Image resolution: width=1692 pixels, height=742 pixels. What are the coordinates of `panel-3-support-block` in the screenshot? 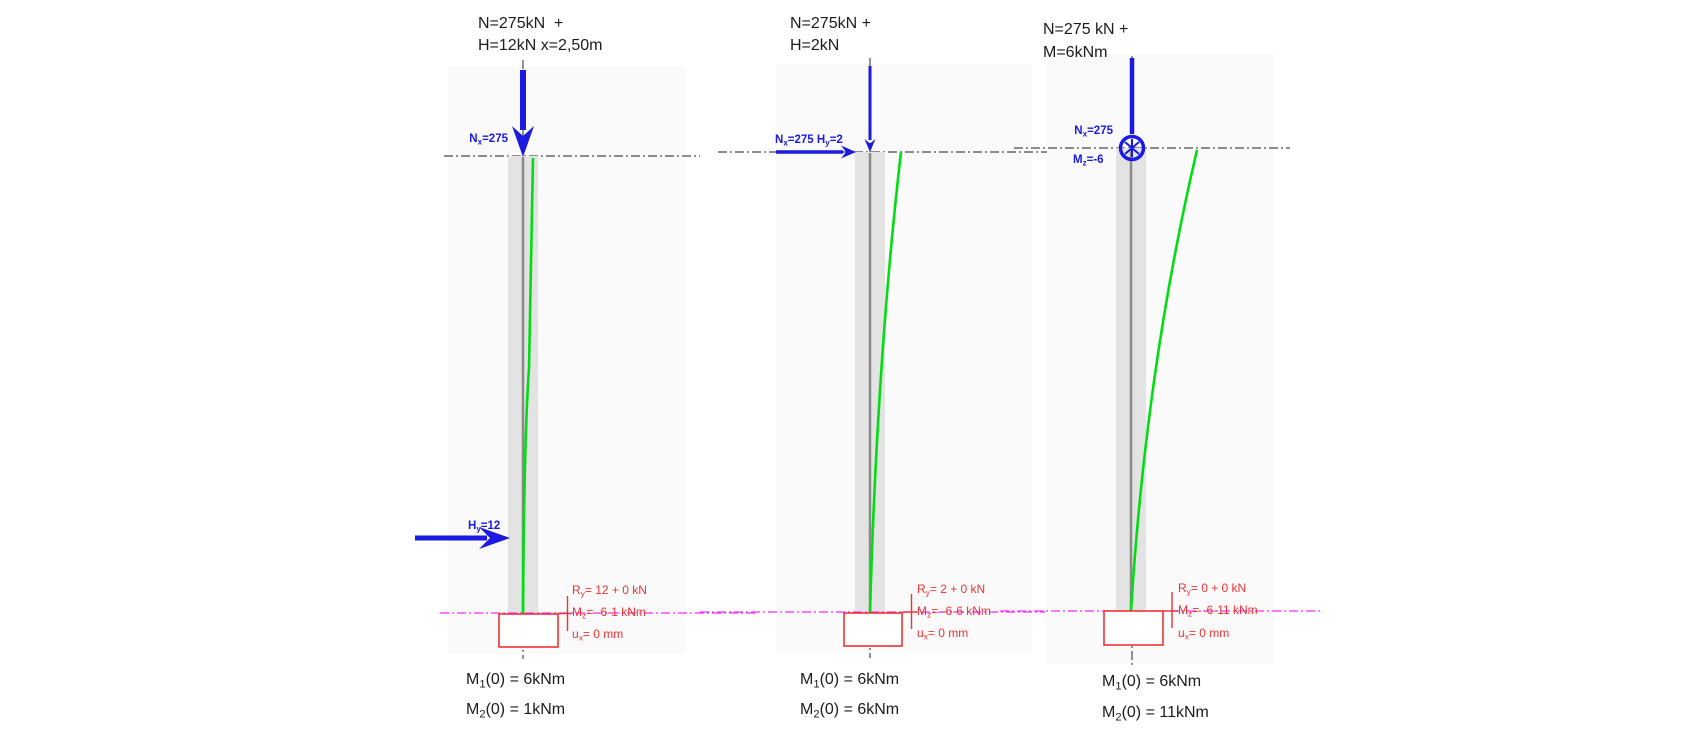 It's located at (1133, 628).